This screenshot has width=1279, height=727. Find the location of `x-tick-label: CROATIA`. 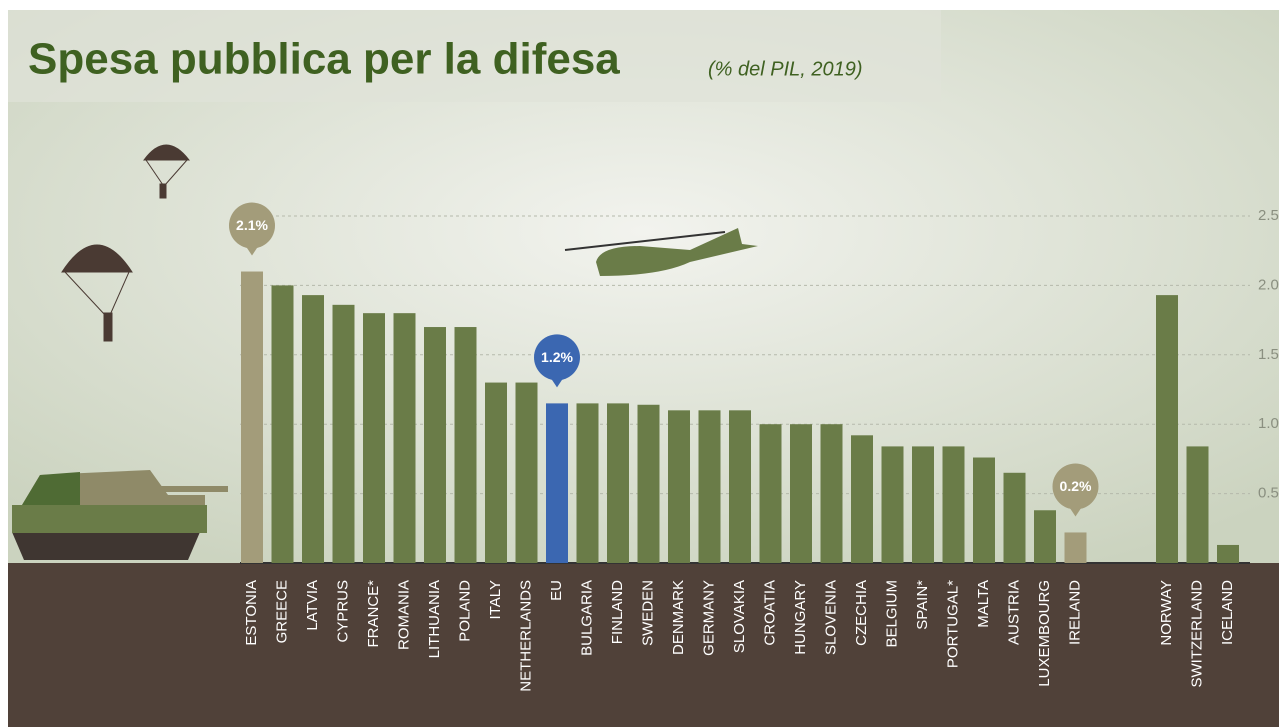

x-tick-label: CROATIA is located at coordinates (769, 613).